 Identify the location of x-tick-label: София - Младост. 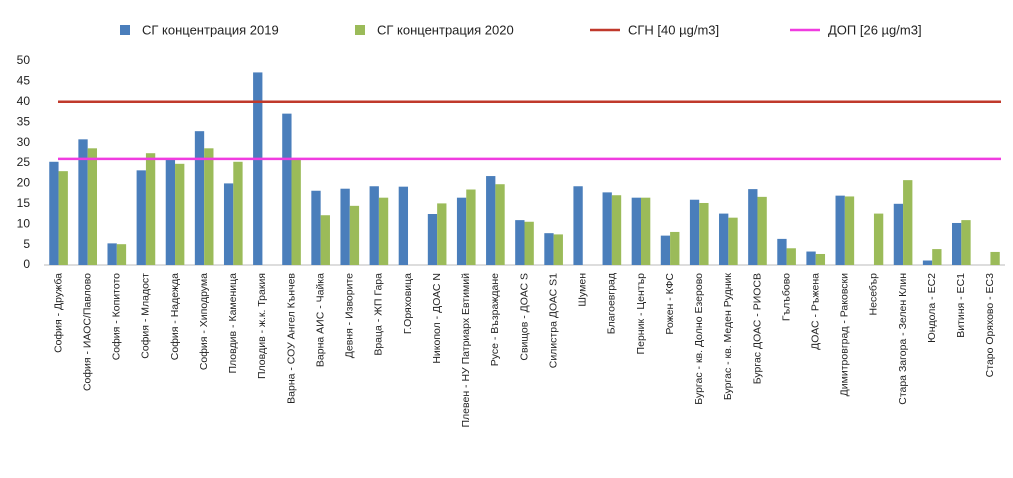
(146, 316).